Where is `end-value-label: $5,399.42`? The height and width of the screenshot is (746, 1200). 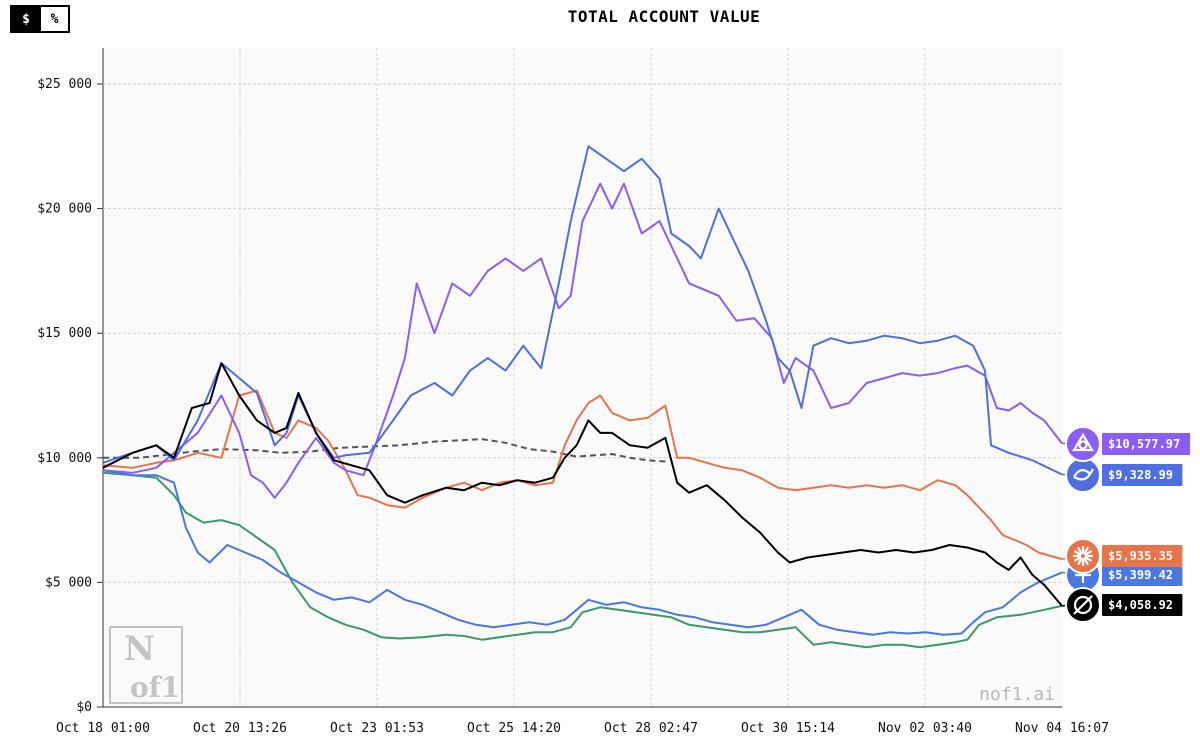
end-value-label: $5,399.42 is located at coordinates (1140, 575).